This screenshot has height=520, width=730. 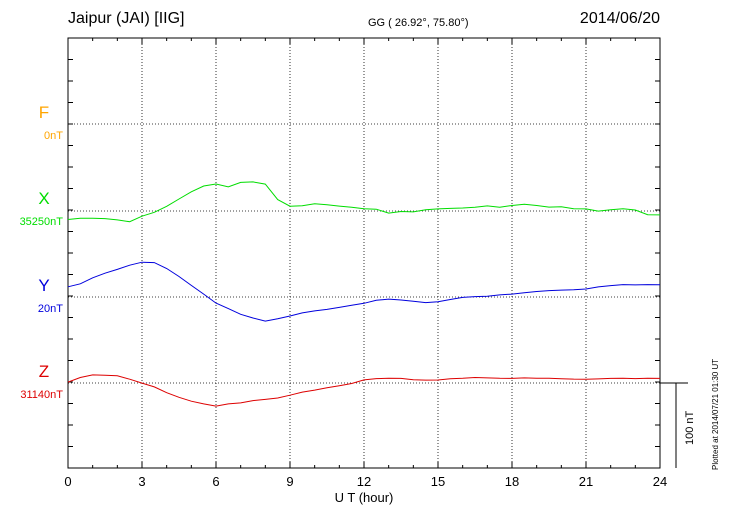 I want to click on scale-bar: 100 nT, so click(x=678, y=425).